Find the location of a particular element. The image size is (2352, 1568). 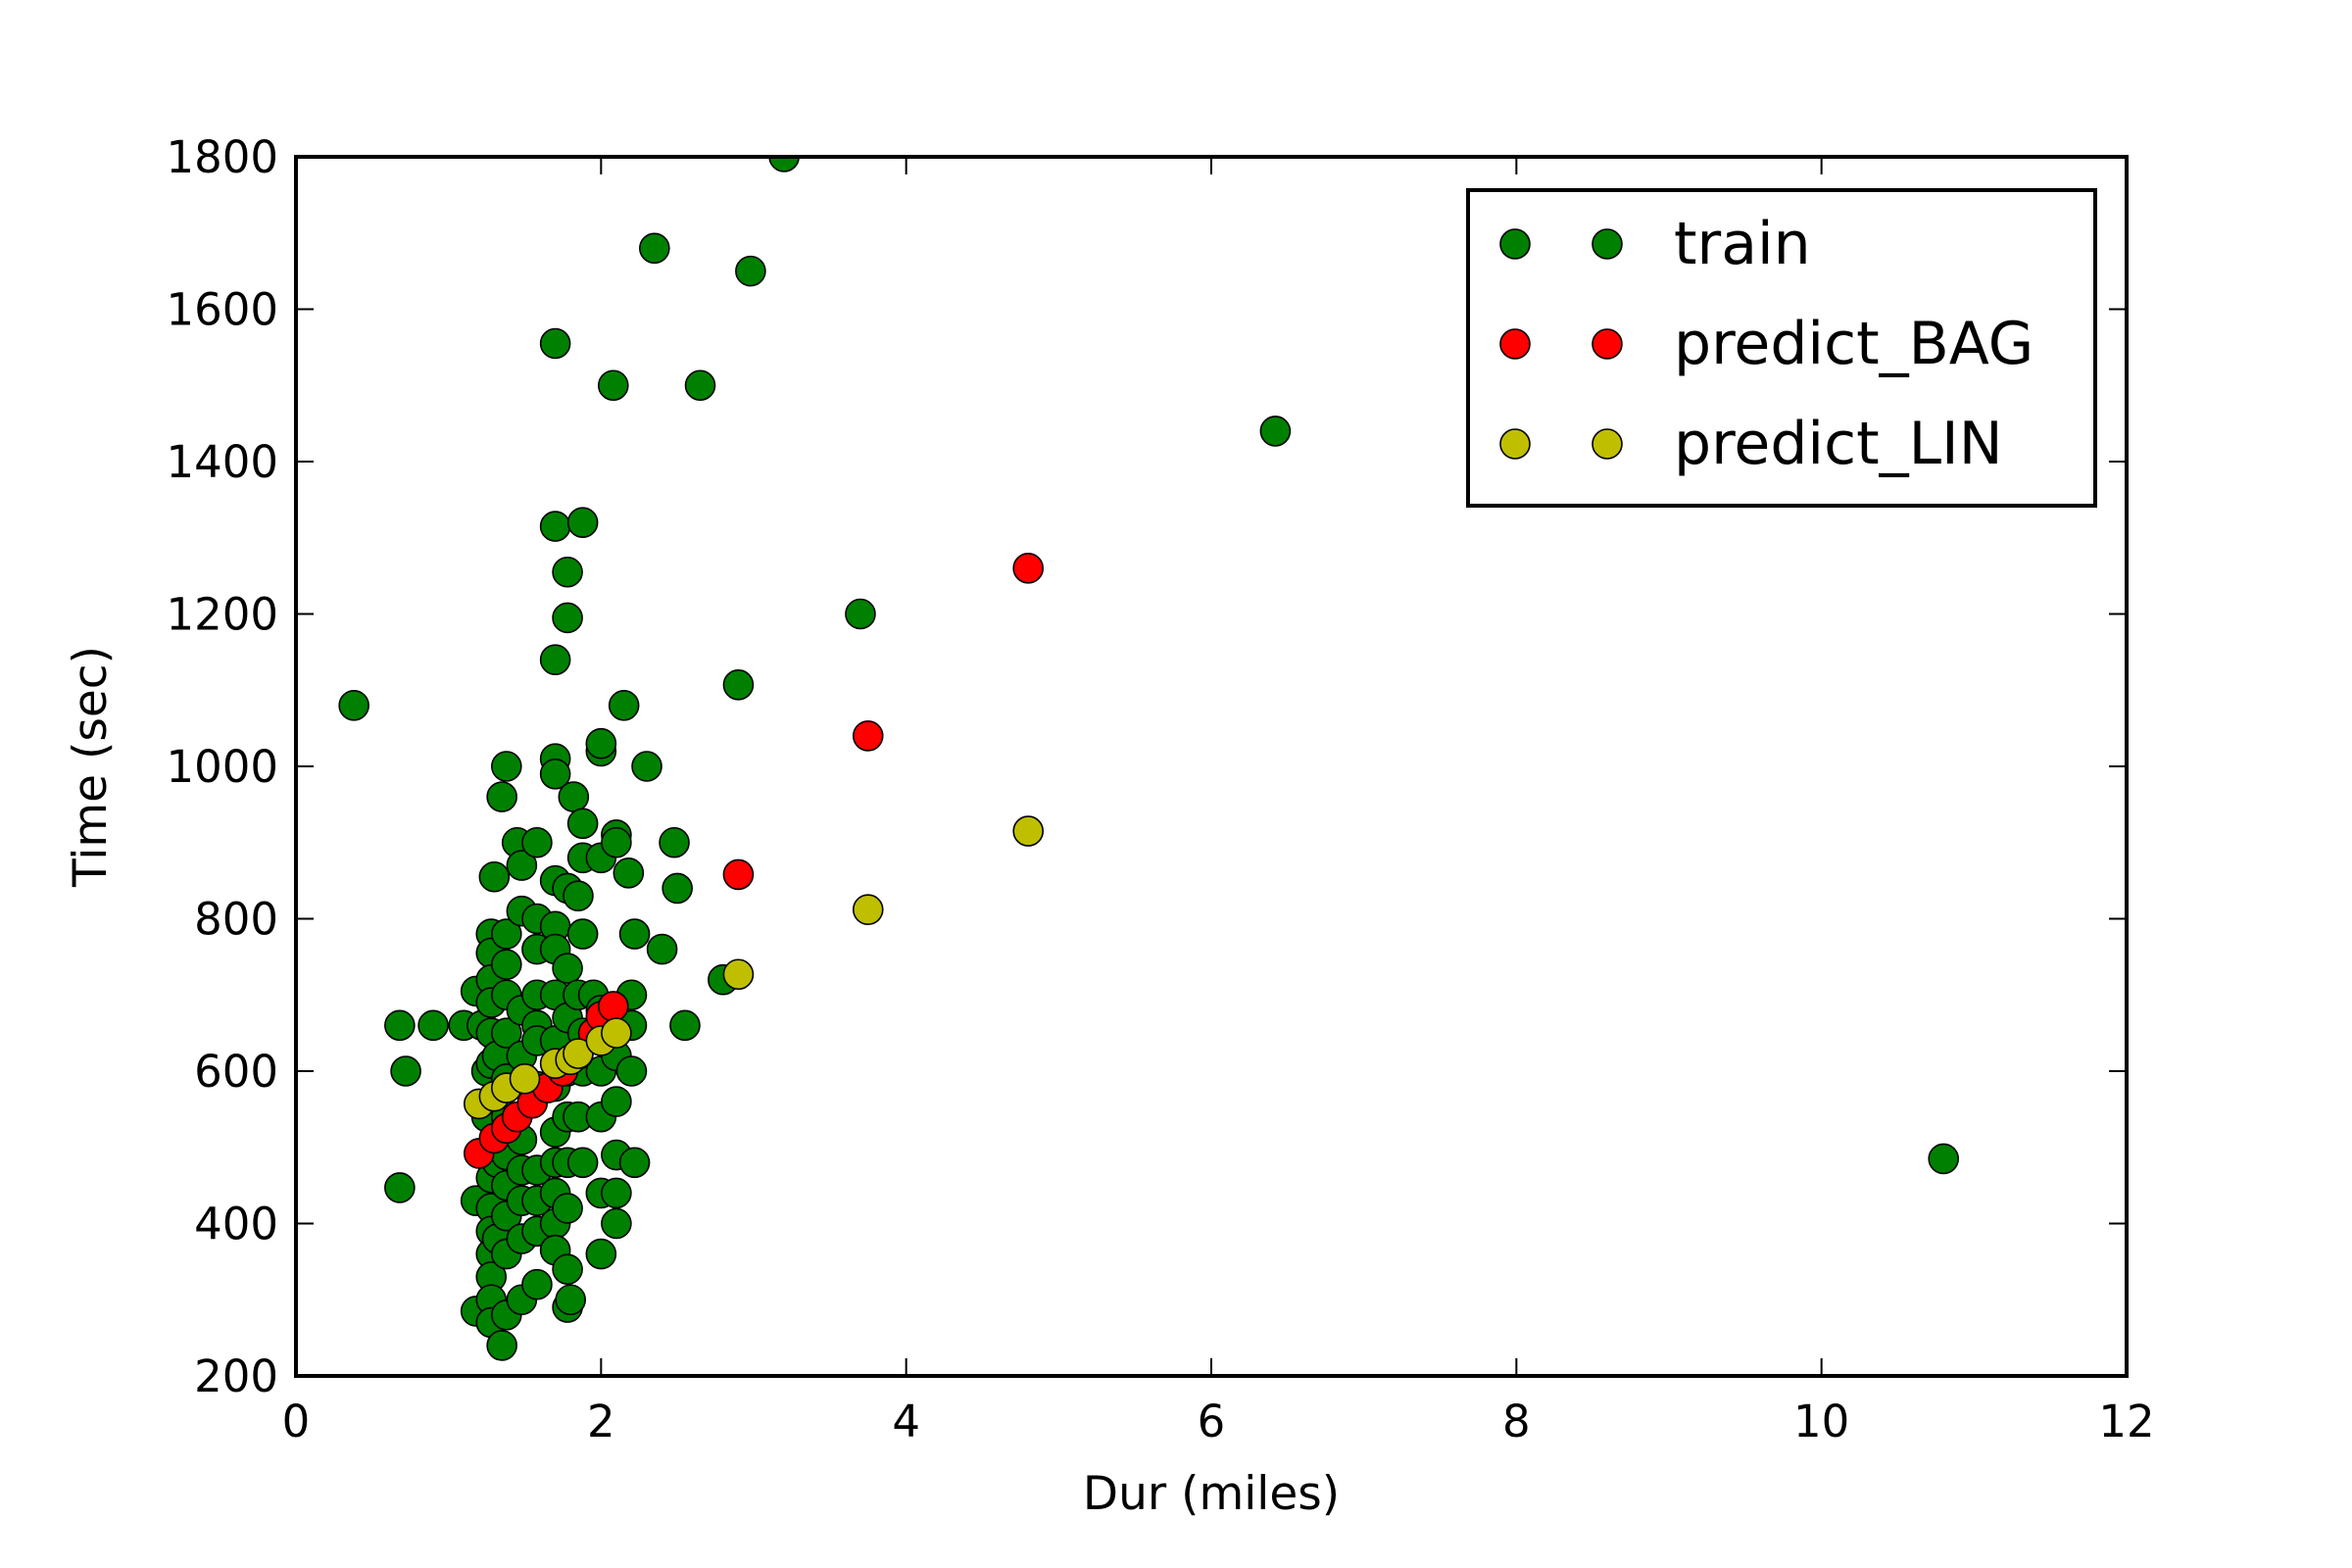

y-tick-label: 1200 is located at coordinates (222, 615).